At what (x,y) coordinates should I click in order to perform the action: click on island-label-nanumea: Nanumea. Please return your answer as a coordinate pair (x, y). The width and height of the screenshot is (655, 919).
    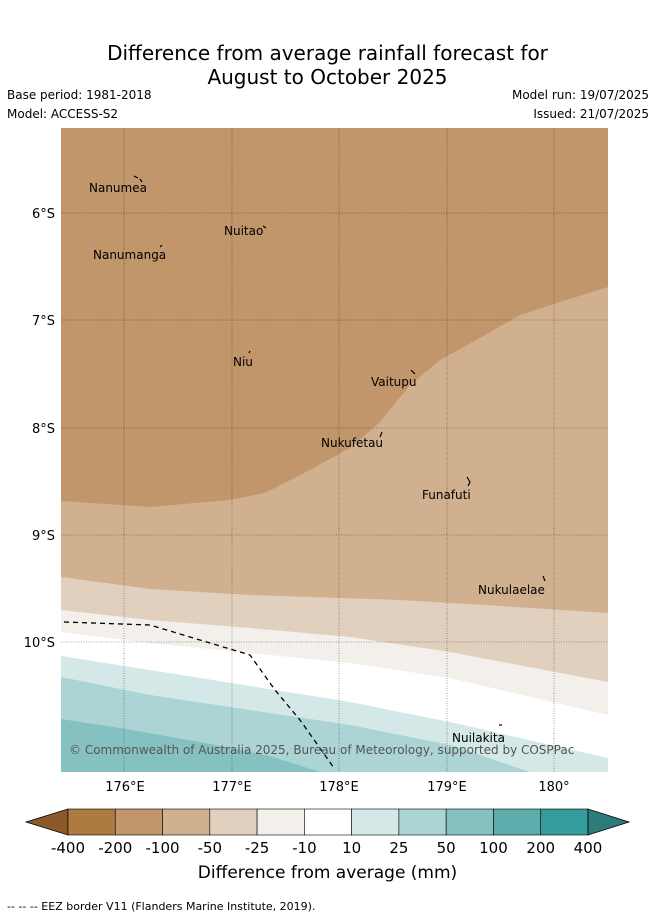
    Looking at the image, I should click on (118, 188).